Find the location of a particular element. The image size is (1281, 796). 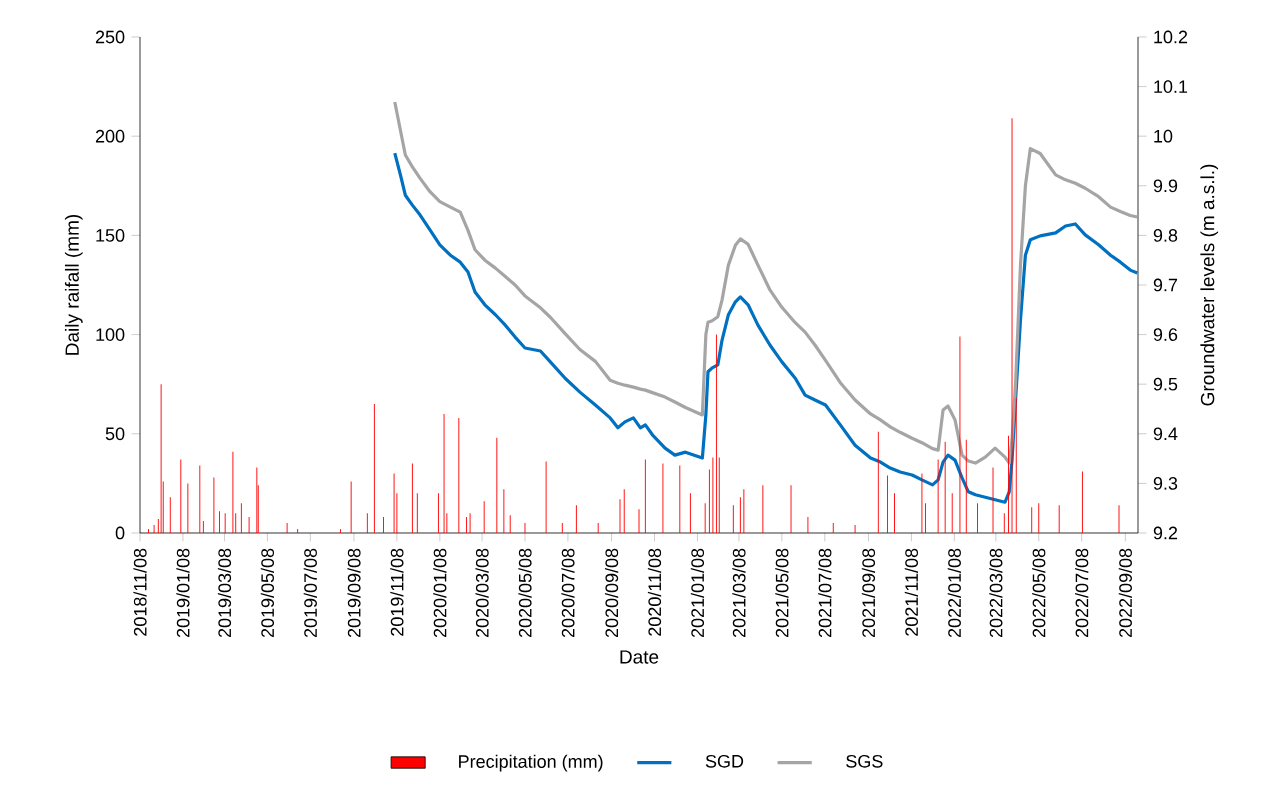

y2-tick-label: 10 is located at coordinates (1163, 136).